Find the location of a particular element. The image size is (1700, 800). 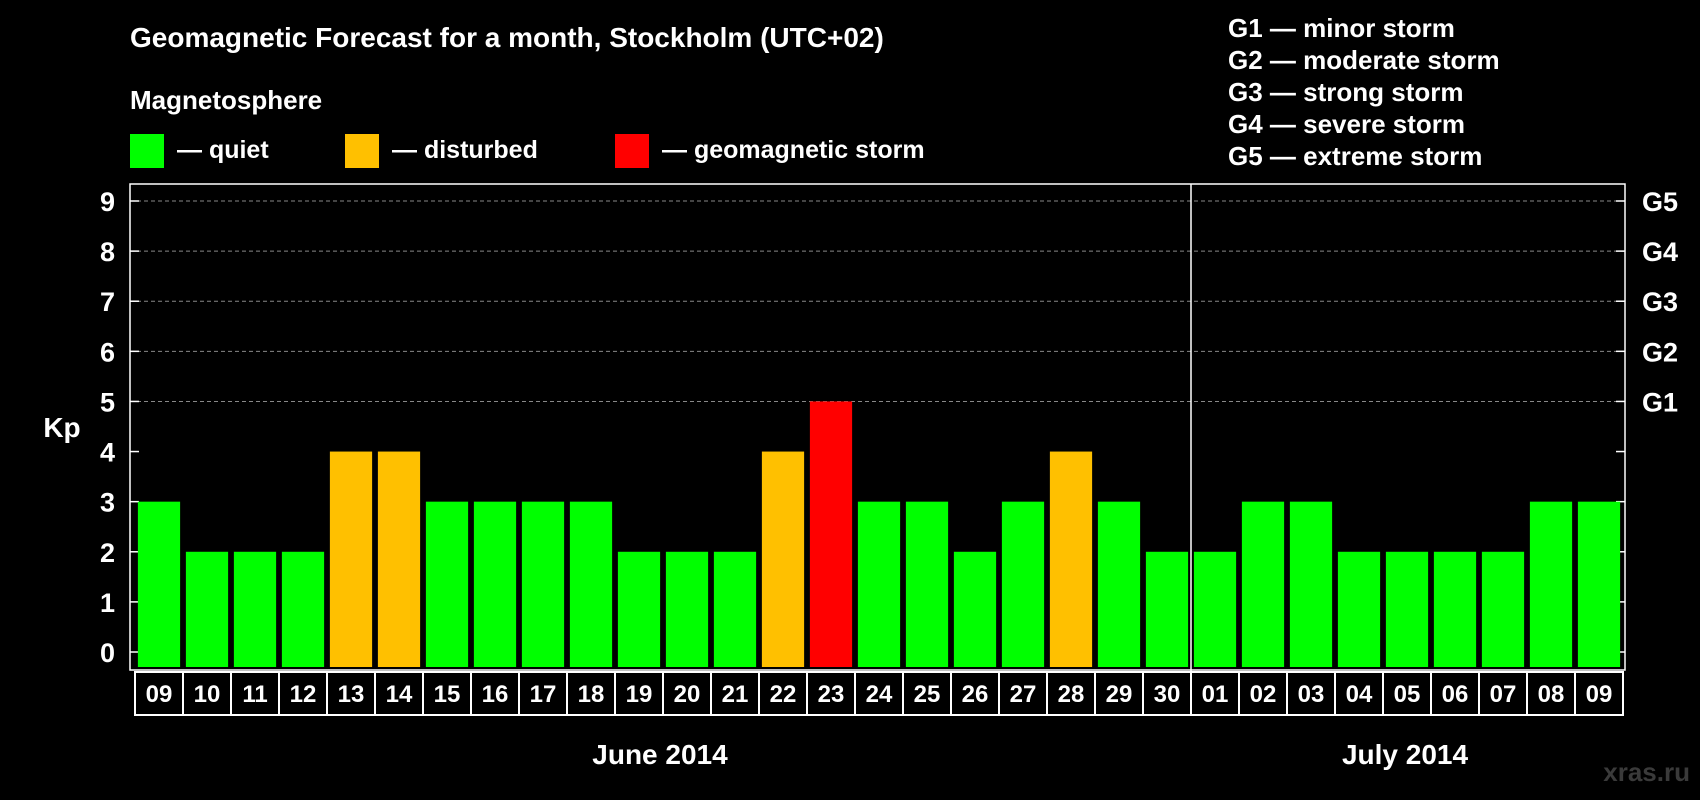

y-tick-label-9: 9 is located at coordinates (107, 202).